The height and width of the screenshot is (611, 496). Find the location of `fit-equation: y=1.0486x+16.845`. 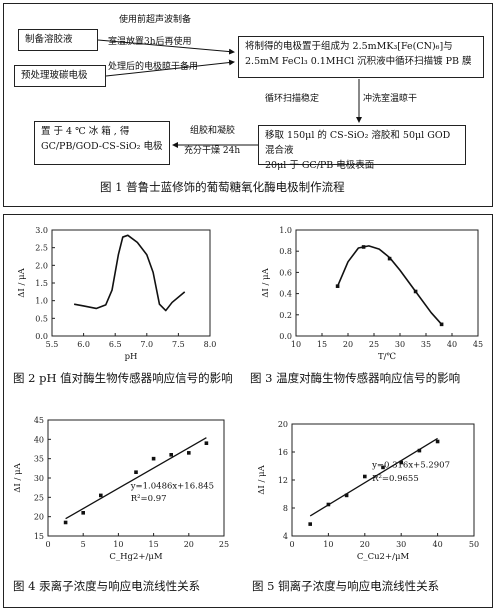

fit-equation: y=1.0486x+16.845 is located at coordinates (172, 486).